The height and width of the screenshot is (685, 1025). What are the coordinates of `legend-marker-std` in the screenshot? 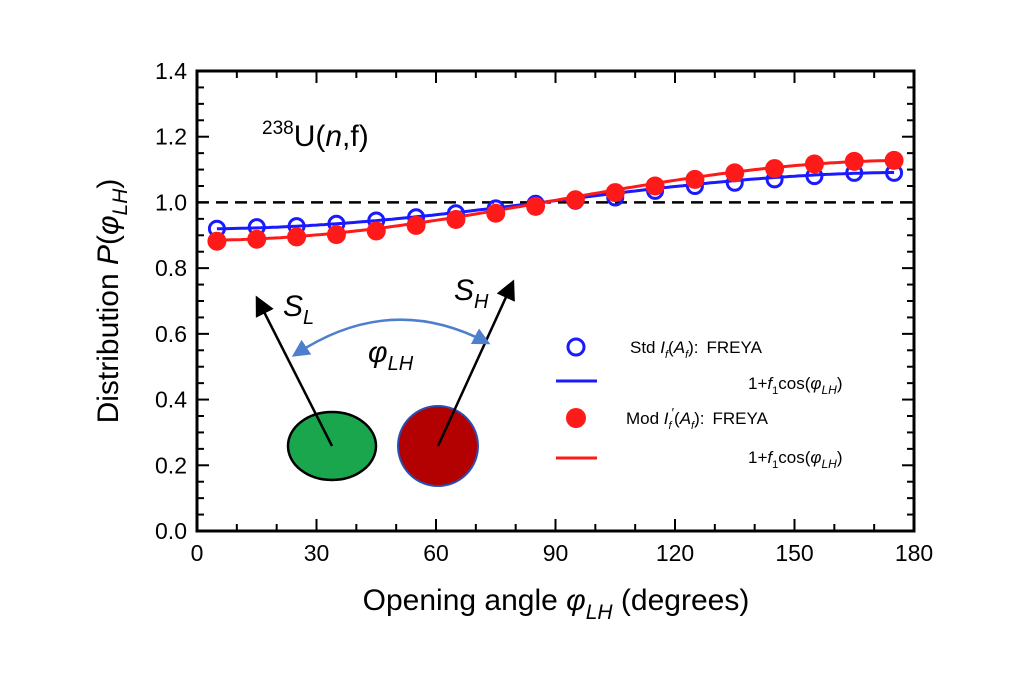 It's located at (576, 347).